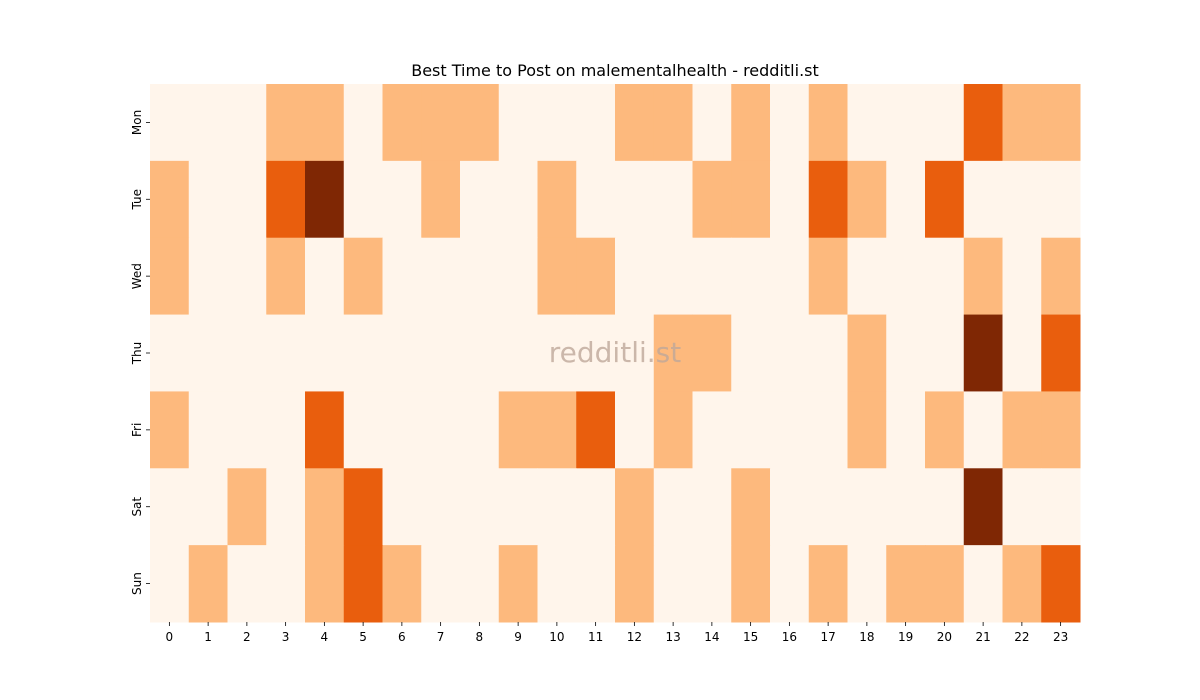  Describe the element at coordinates (866, 637) in the screenshot. I see `x-tick-label: 18` at that location.